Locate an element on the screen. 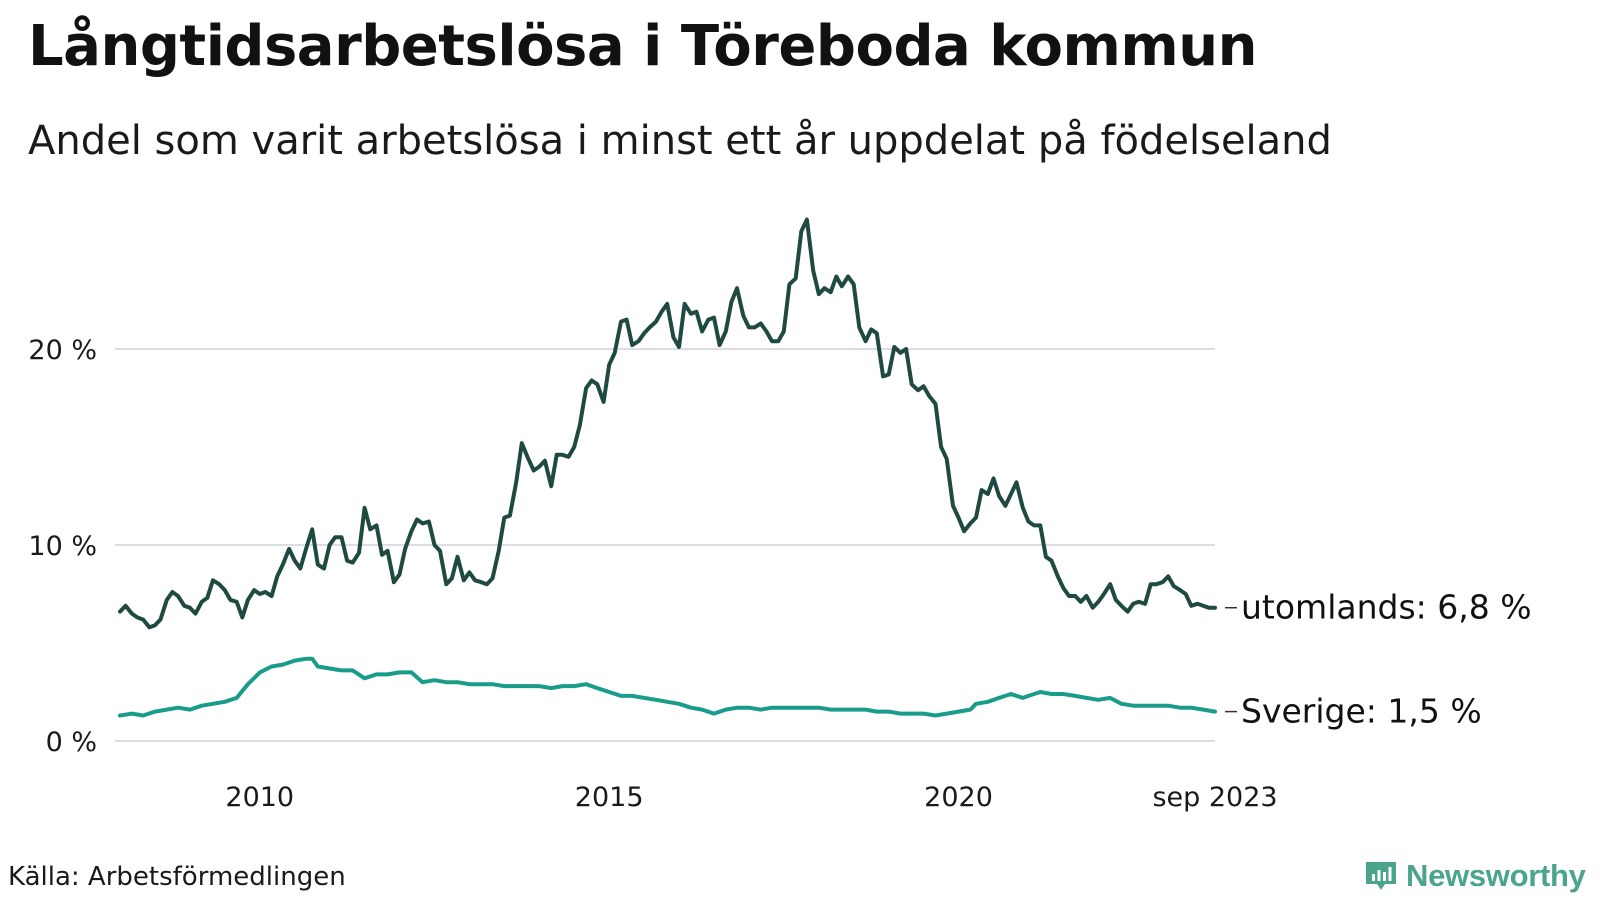 The image size is (1600, 900). x-axis-labels: 2010 2015 2020 sep 2023 is located at coordinates (751, 797).